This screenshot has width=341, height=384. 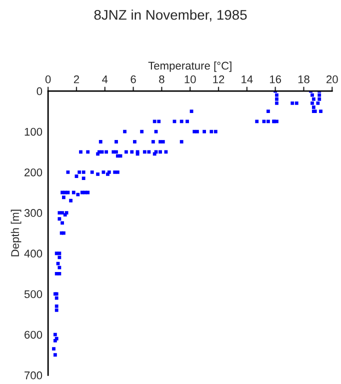 I want to click on x-tick-label: 4, so click(x=105, y=80).